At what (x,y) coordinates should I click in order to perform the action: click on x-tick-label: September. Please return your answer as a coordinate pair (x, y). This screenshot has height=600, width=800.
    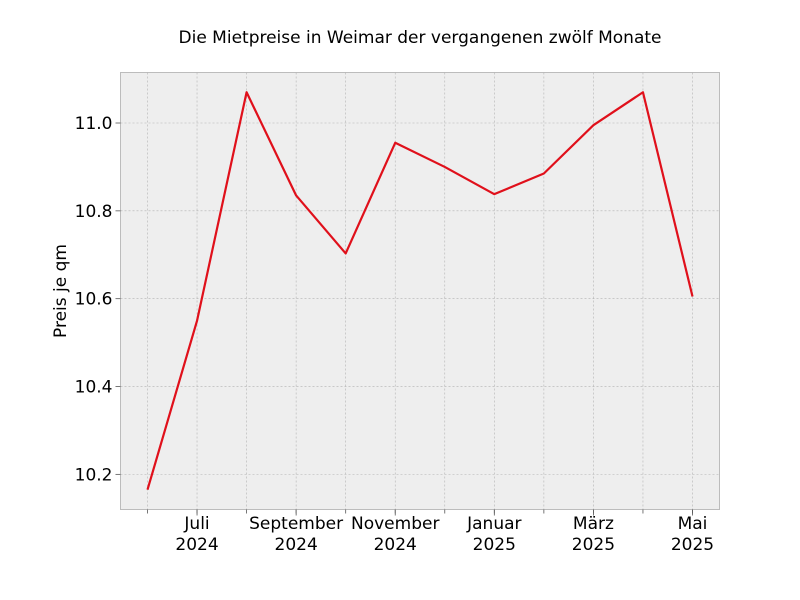
    Looking at the image, I should click on (296, 524).